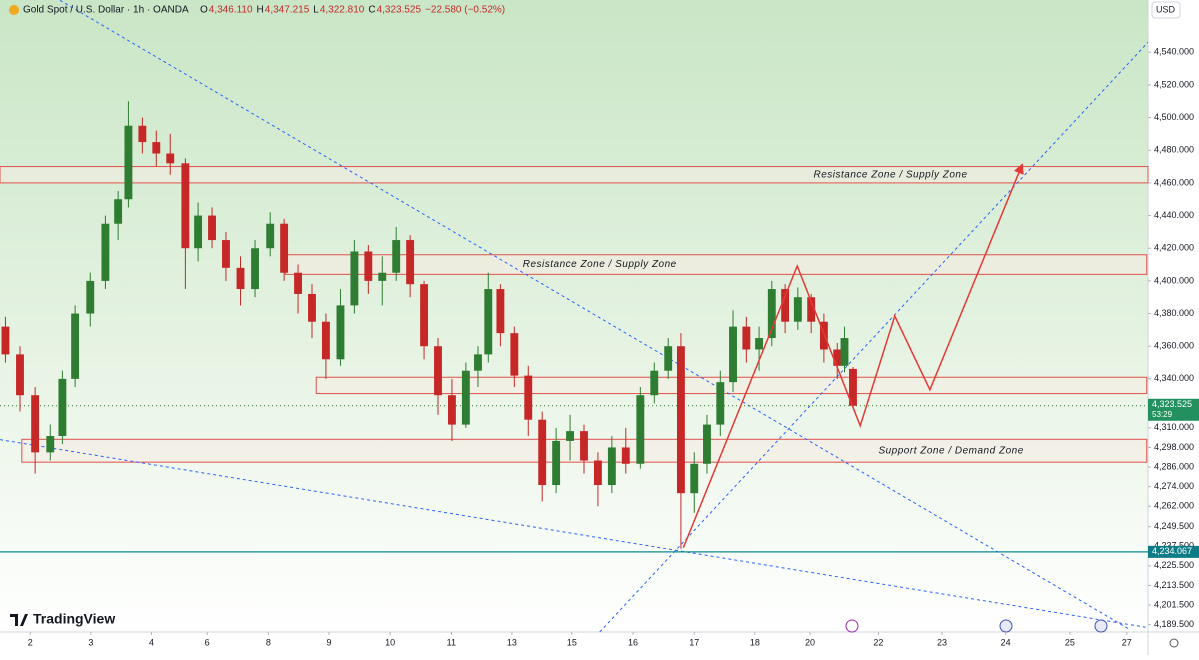 This screenshot has width=1199, height=660. What do you see at coordinates (106, 10) in the screenshot?
I see `chart-title: Gold Spot / U.S. Dollar · 1h · OANDA` at bounding box center [106, 10].